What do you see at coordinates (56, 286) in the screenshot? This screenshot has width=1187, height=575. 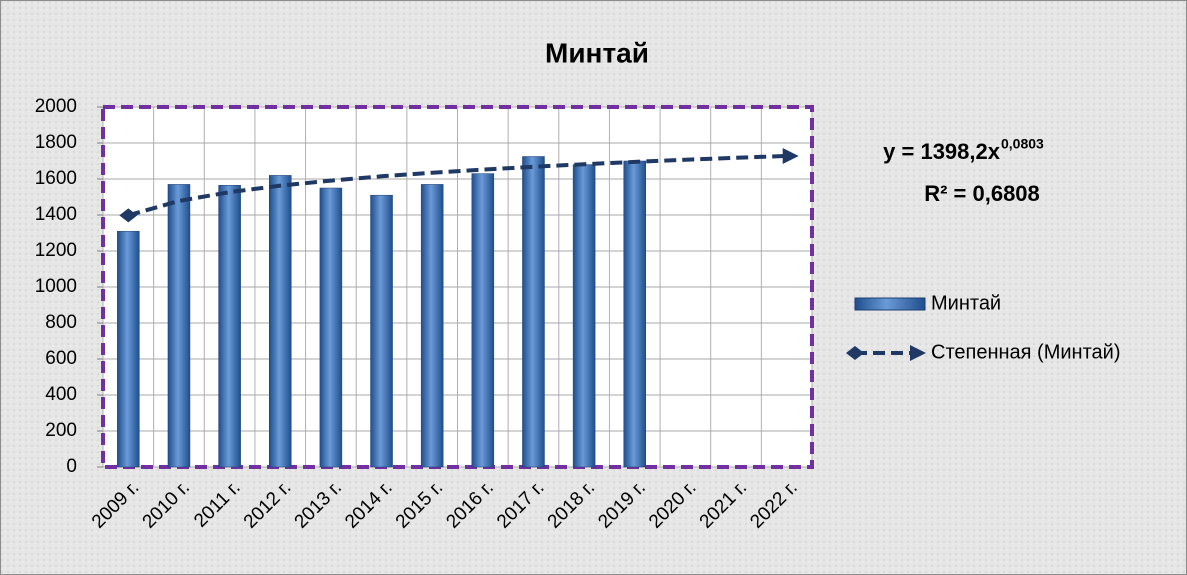 I see `y-tick-label: 1000` at bounding box center [56, 286].